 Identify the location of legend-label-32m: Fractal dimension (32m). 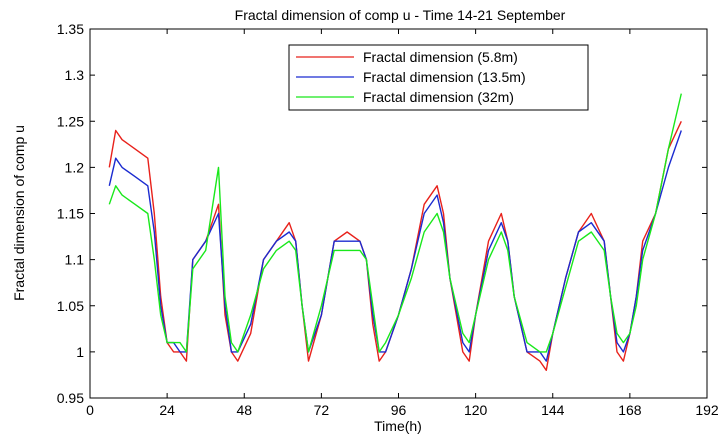
(438, 97).